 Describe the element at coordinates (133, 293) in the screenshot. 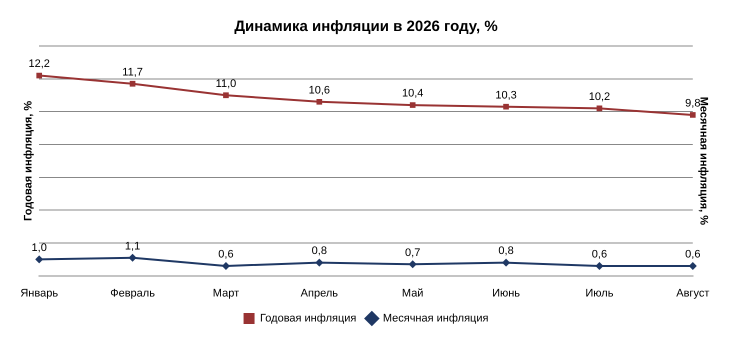

I see `x-tick-label: Февраль` at that location.